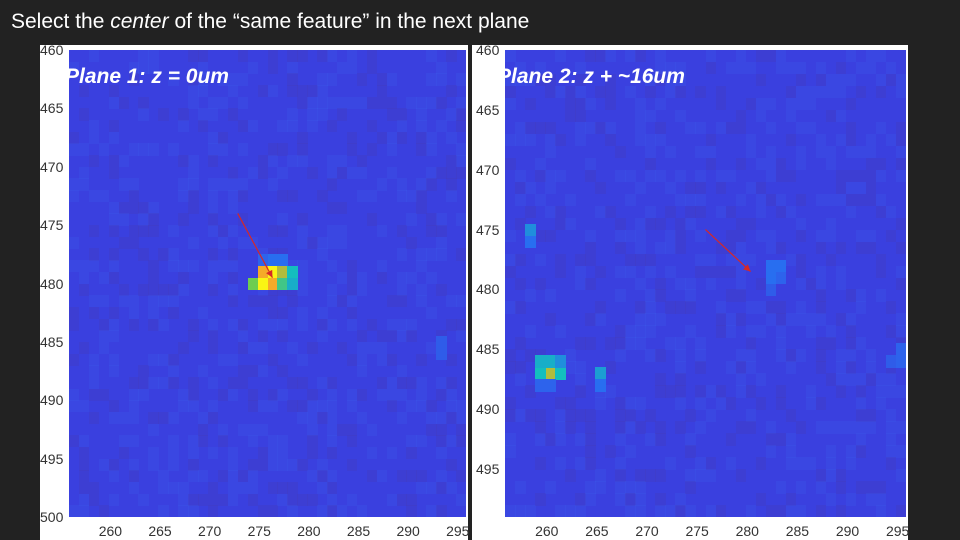 The width and height of the screenshot is (960, 540). I want to click on y-tick-label: 475, so click(488, 229).